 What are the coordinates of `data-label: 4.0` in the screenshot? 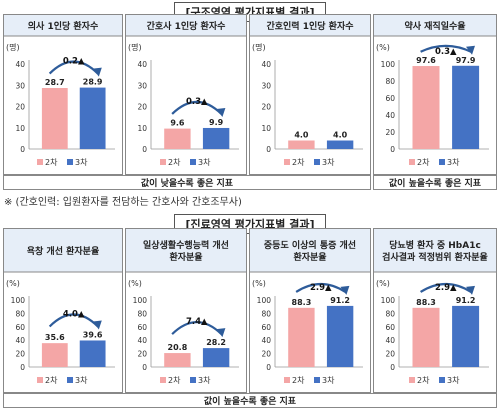 It's located at (301, 135).